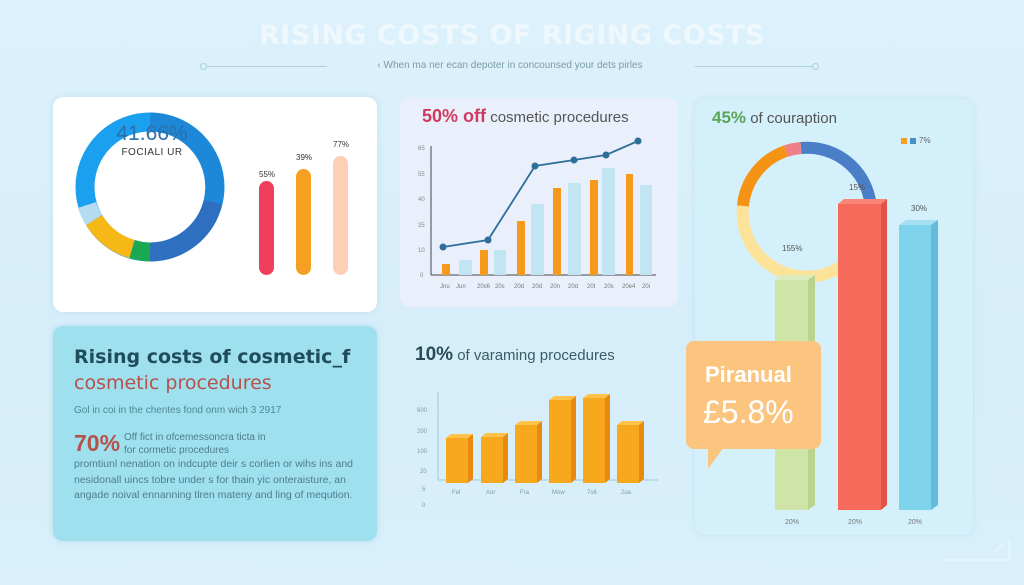 This screenshot has height=585, width=1024. What do you see at coordinates (490, 493) in the screenshot?
I see `svg-text: Aor` at bounding box center [490, 493].